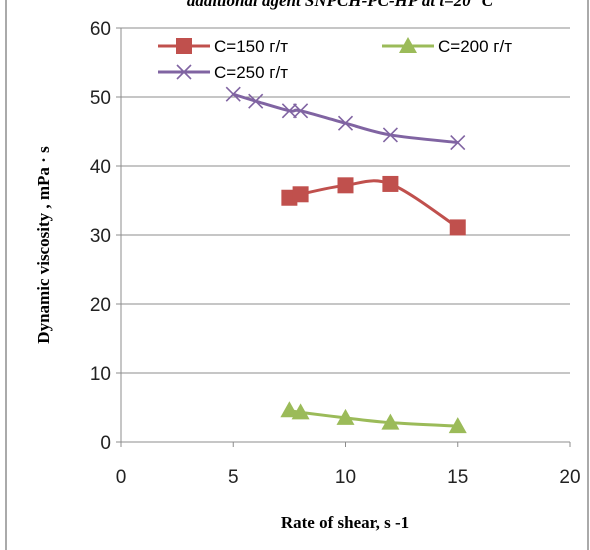 This screenshot has height=550, width=590. Describe the element at coordinates (100, 167) in the screenshot. I see `y-tick-label-40: 40` at that location.